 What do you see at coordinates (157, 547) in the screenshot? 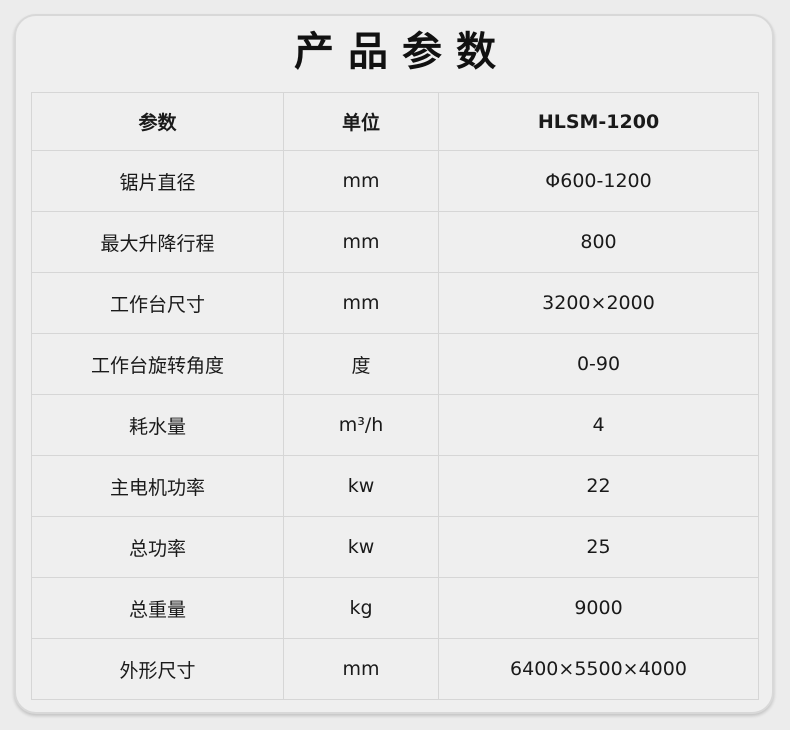
I see `cell-parameter: 总功率` at bounding box center [157, 547].